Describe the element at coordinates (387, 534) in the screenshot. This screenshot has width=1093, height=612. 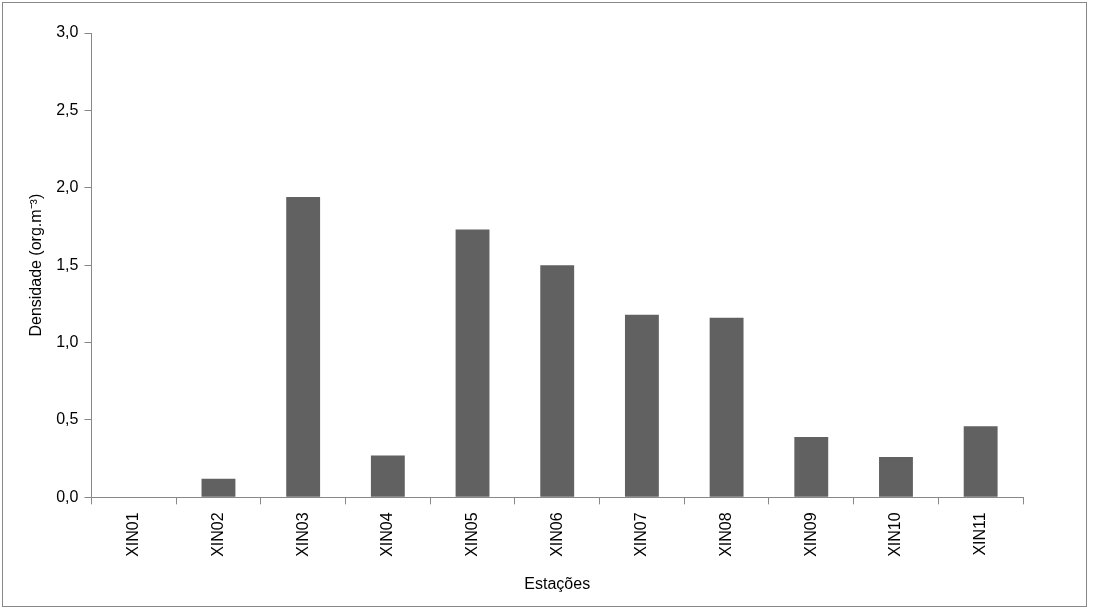
I see `x-tick-label: XIN04` at that location.